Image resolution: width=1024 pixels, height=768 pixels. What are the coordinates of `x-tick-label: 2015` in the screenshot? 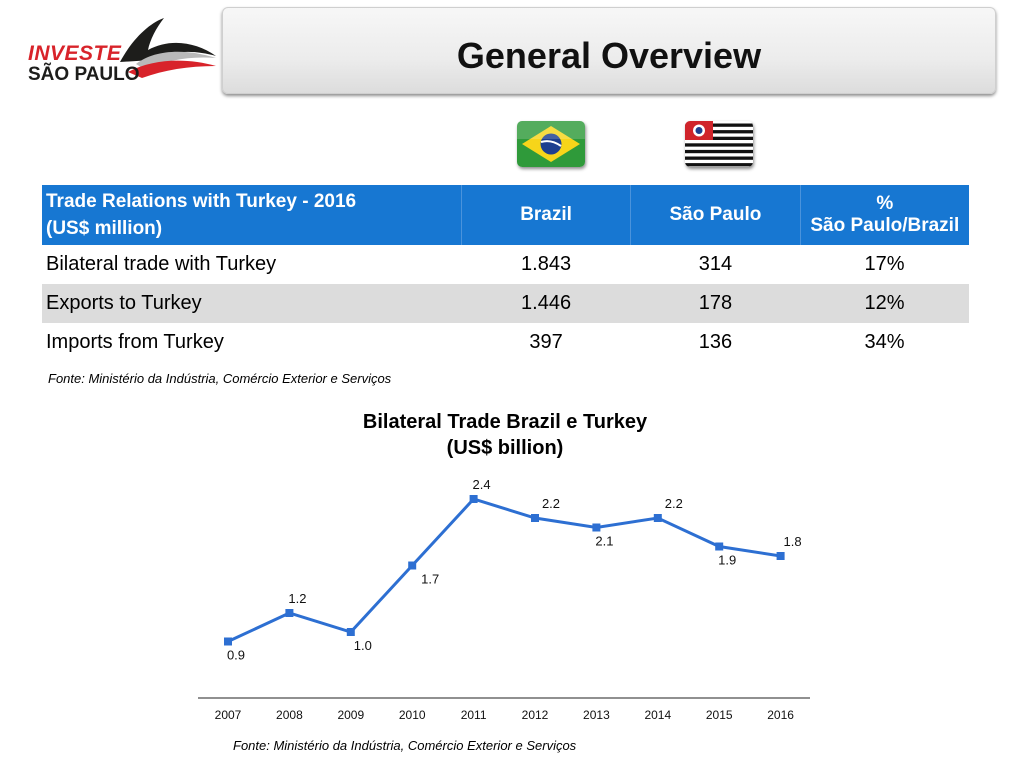 It's located at (719, 715).